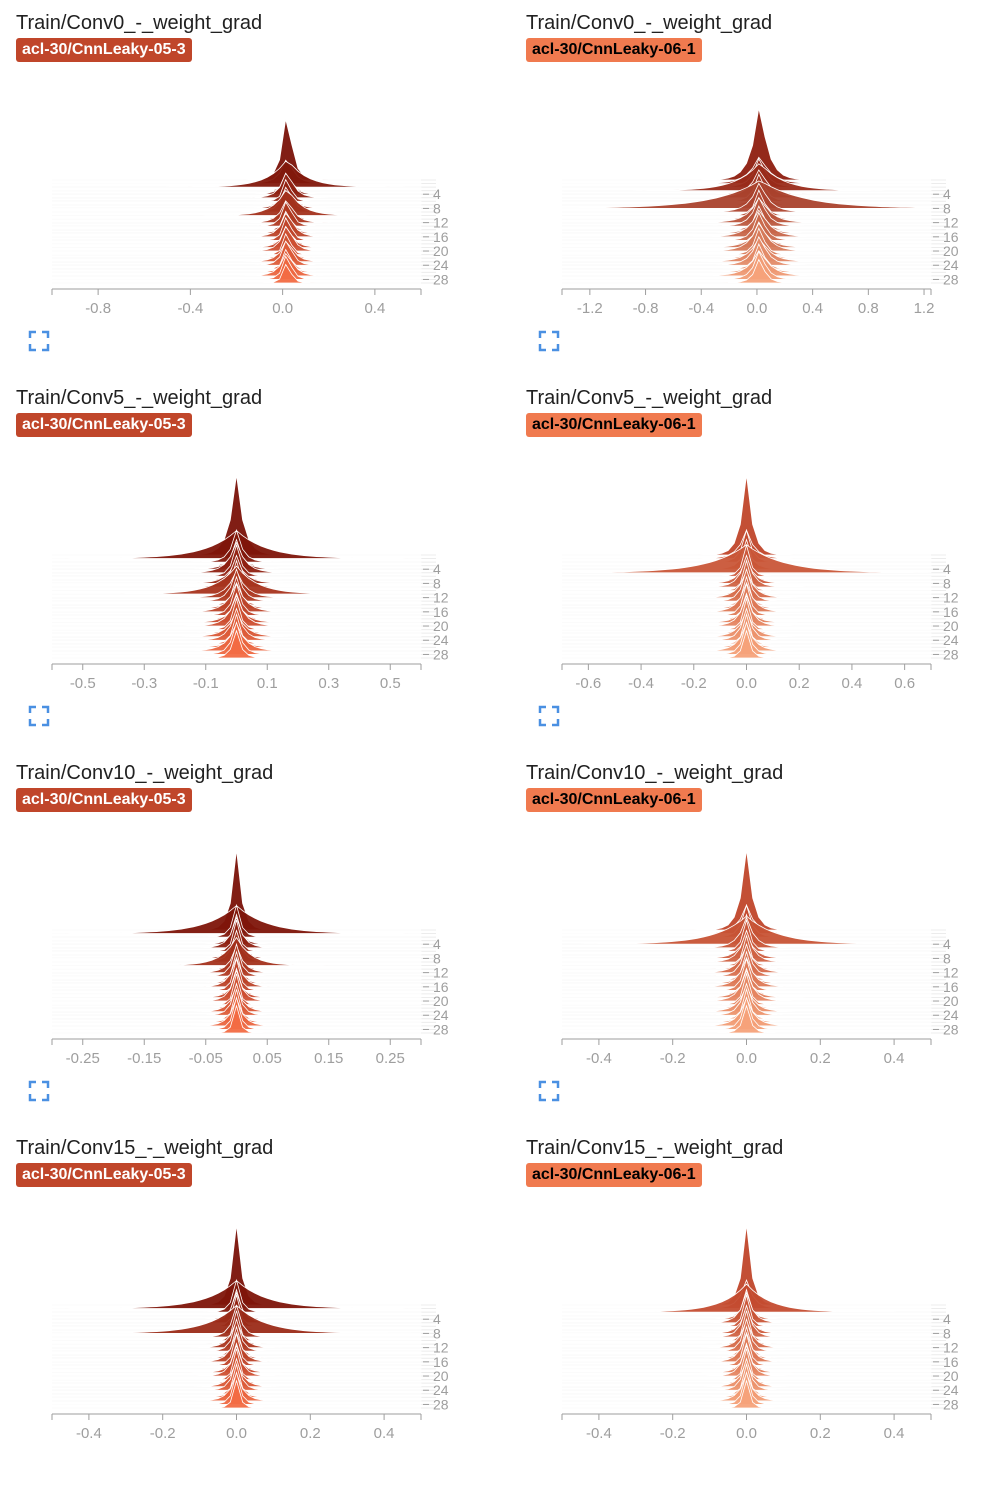 Image resolution: width=986 pixels, height=1500 pixels. Describe the element at coordinates (267, 1058) in the screenshot. I see `x-tick-label: 0.05` at that location.